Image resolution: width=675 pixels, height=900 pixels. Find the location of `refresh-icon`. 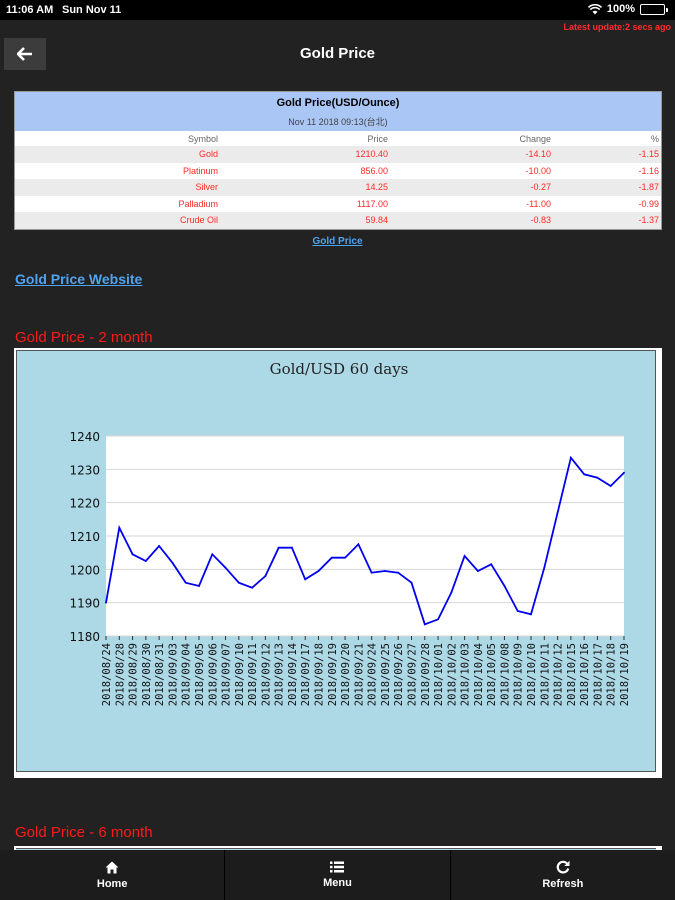

refresh-icon is located at coordinates (563, 867).